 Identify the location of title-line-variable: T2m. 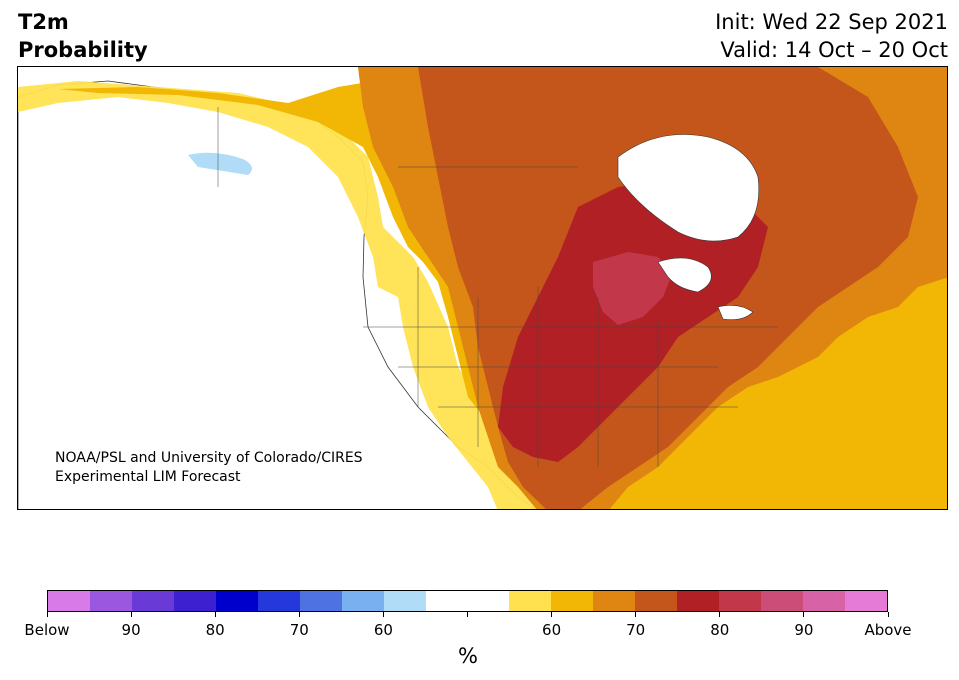
(43, 22).